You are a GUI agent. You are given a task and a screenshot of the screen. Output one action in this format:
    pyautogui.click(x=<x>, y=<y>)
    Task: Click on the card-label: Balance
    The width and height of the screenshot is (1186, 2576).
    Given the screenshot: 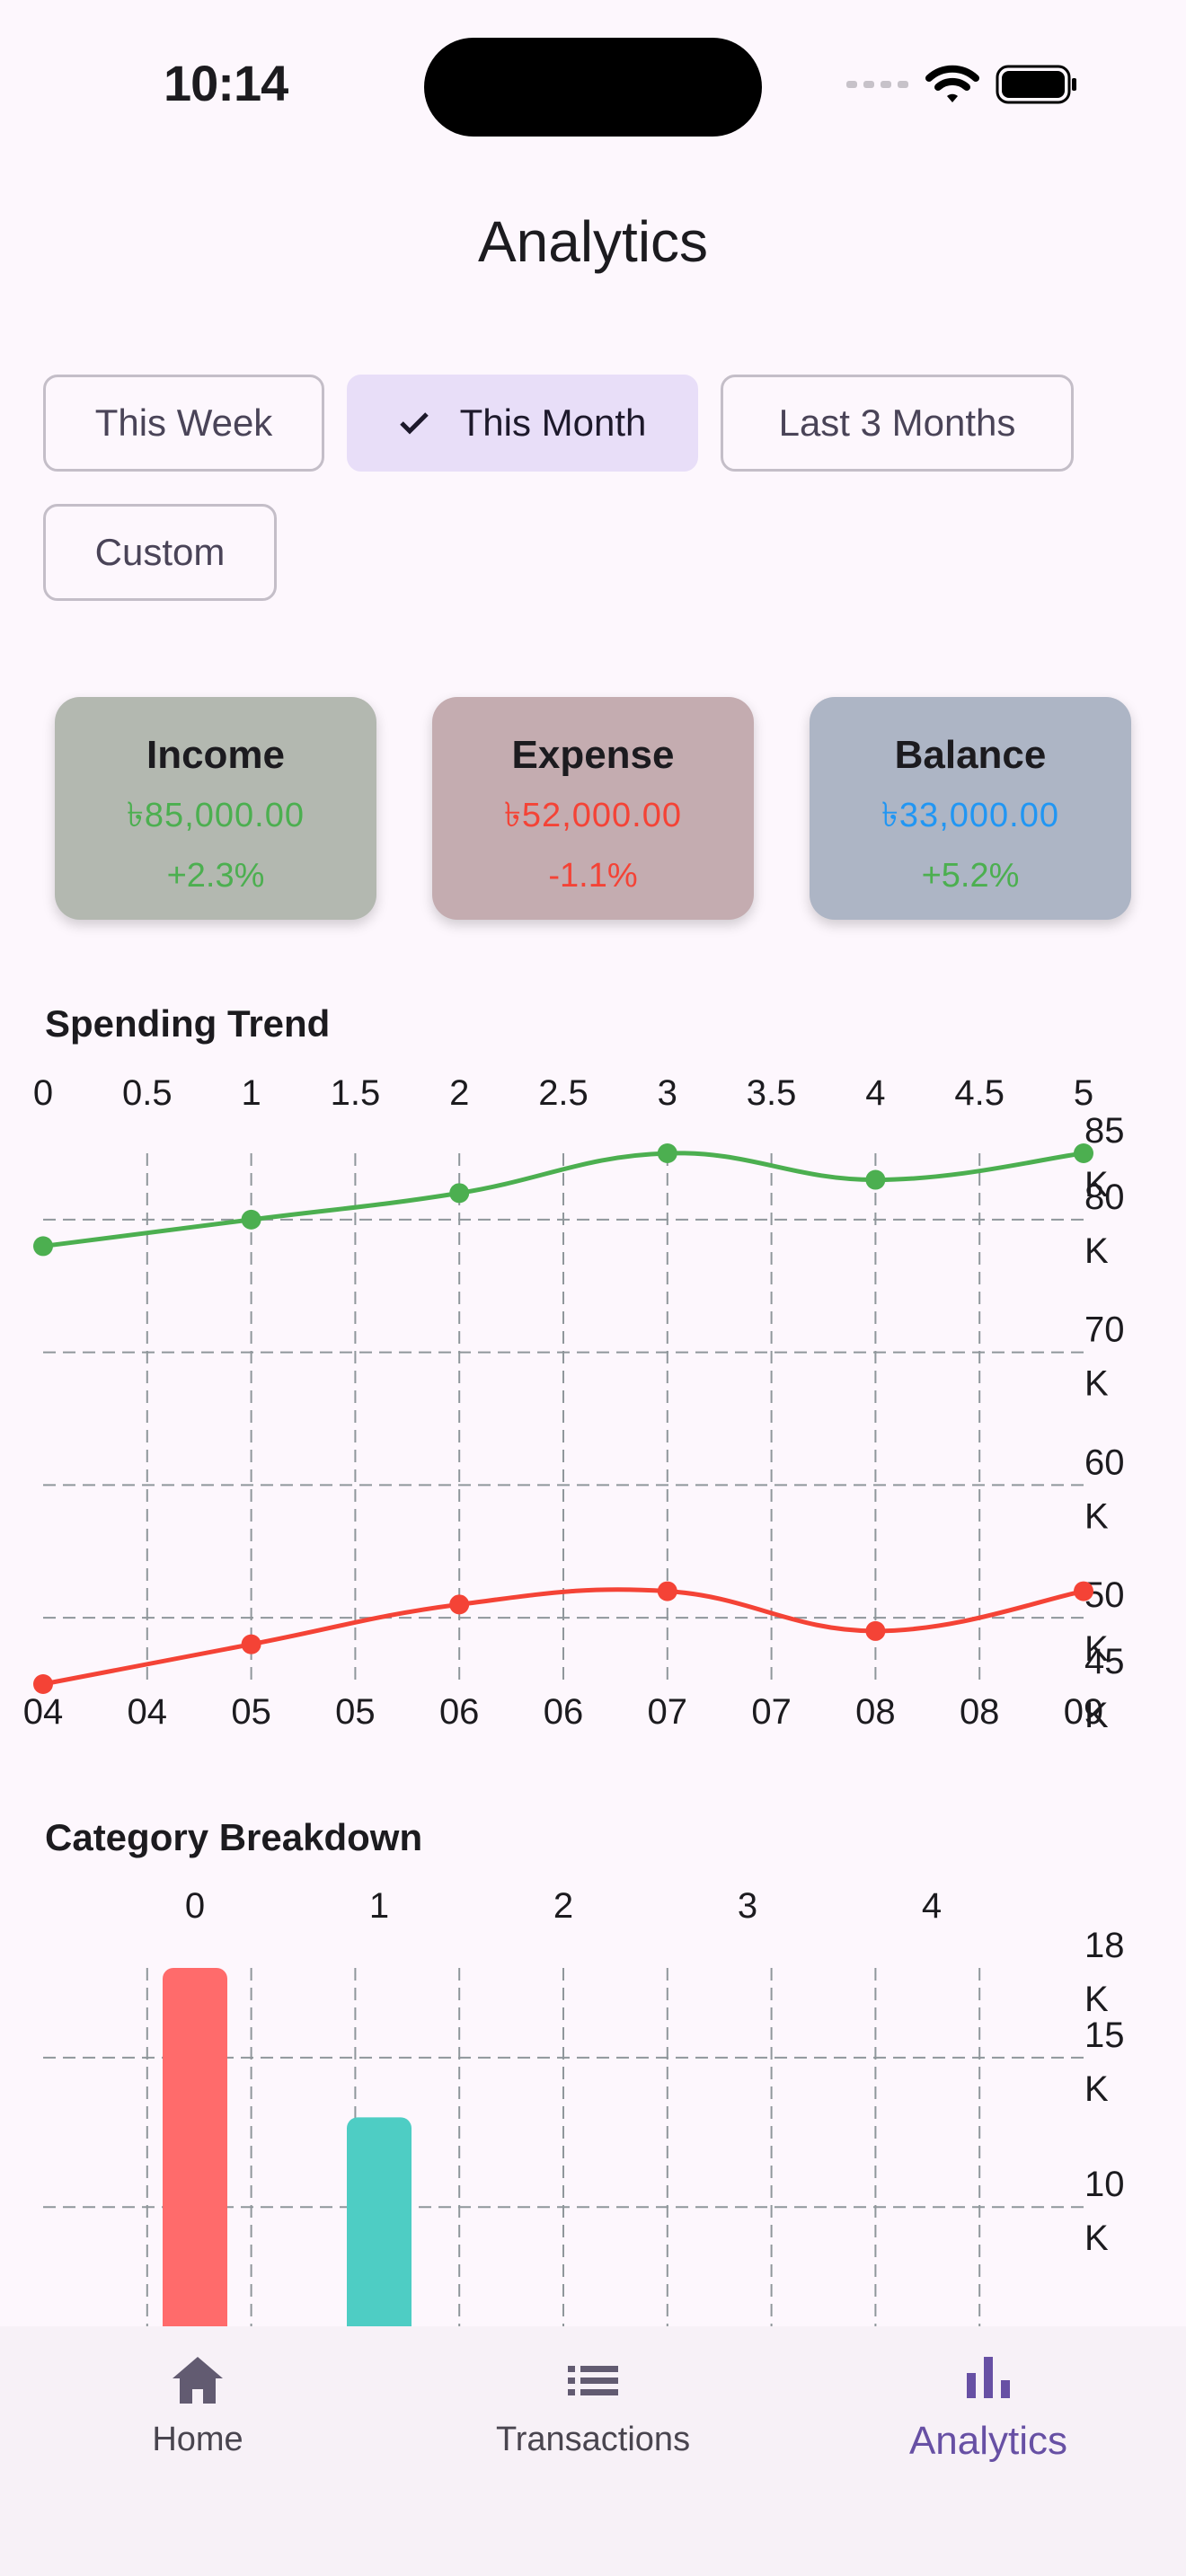 What is the action you would take?
    pyautogui.click(x=970, y=755)
    